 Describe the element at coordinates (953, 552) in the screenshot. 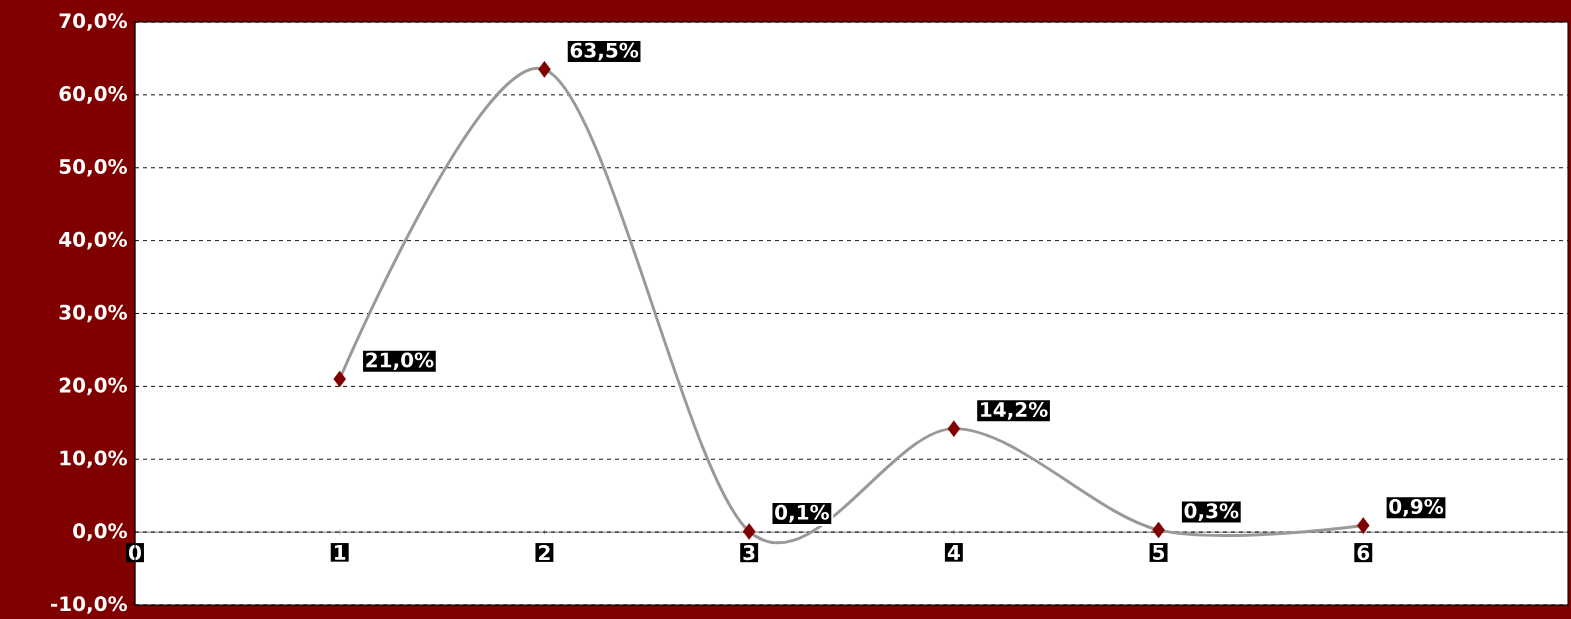

I see `x-tick-label: 4` at that location.